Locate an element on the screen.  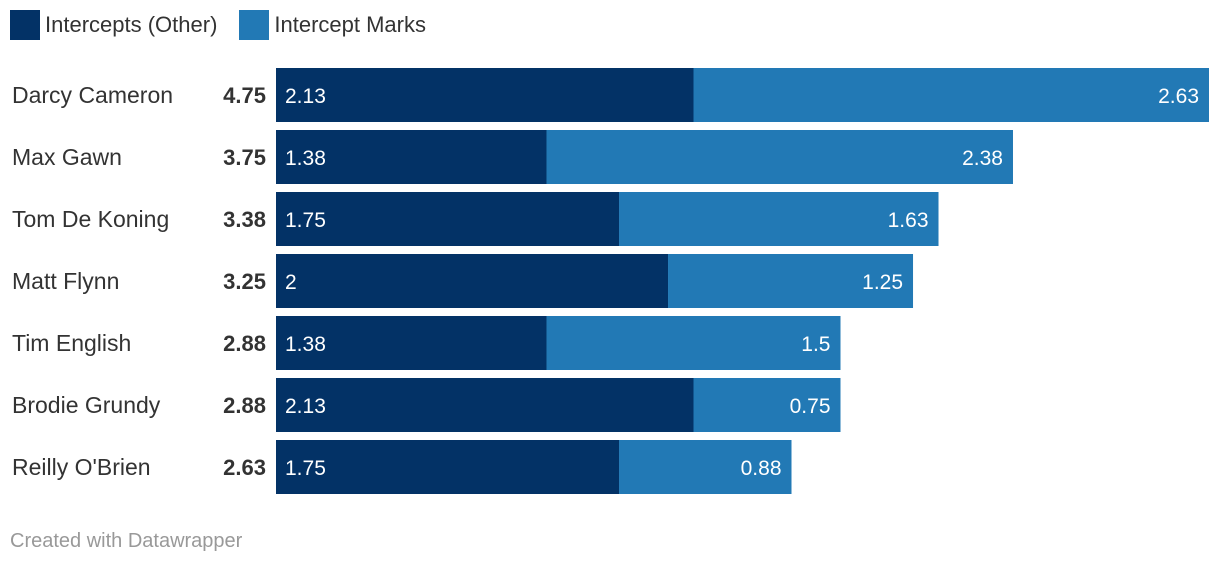
bar-label-intercept-marks-tim-english: 1.5 is located at coordinates (815, 344).